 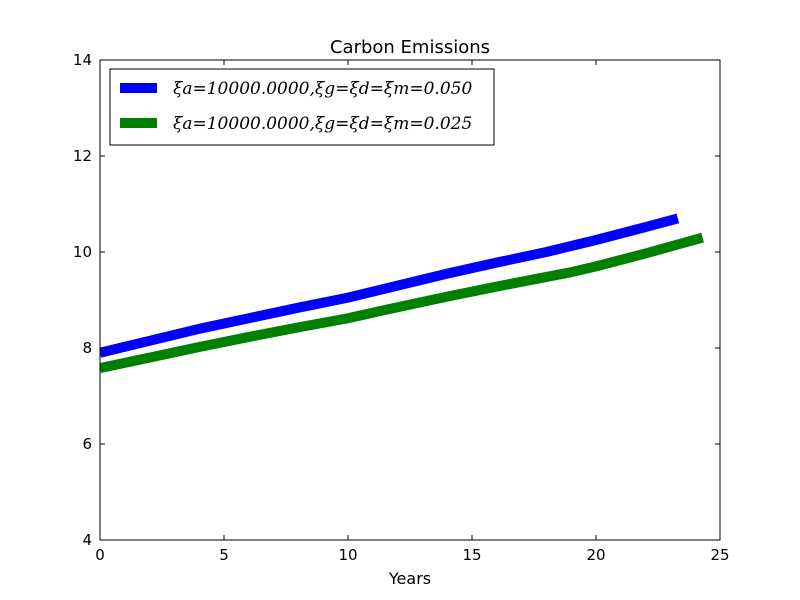 I want to click on x-tick-label: 15, so click(x=471, y=555).